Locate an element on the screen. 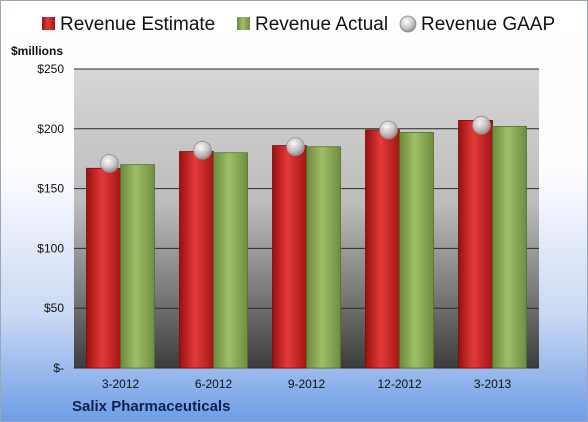 The width and height of the screenshot is (588, 422). legend-swatch-gaap is located at coordinates (408, 24).